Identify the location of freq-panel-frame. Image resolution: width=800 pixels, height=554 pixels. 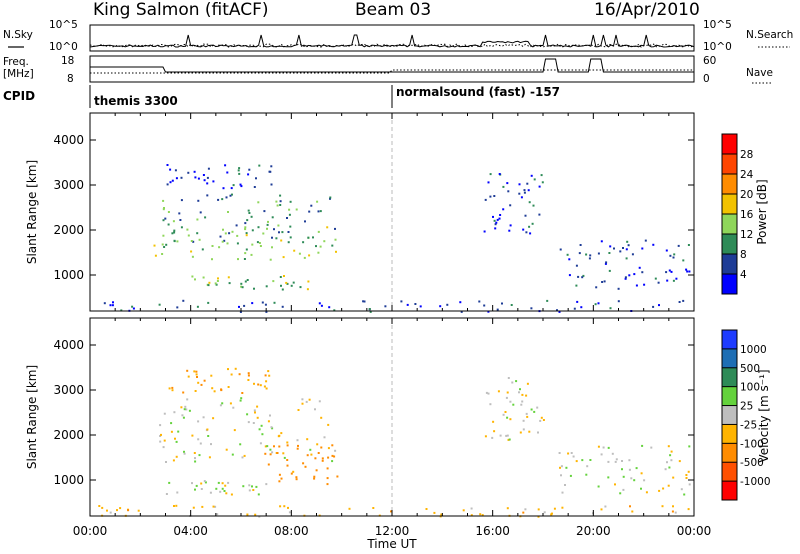
(392, 69).